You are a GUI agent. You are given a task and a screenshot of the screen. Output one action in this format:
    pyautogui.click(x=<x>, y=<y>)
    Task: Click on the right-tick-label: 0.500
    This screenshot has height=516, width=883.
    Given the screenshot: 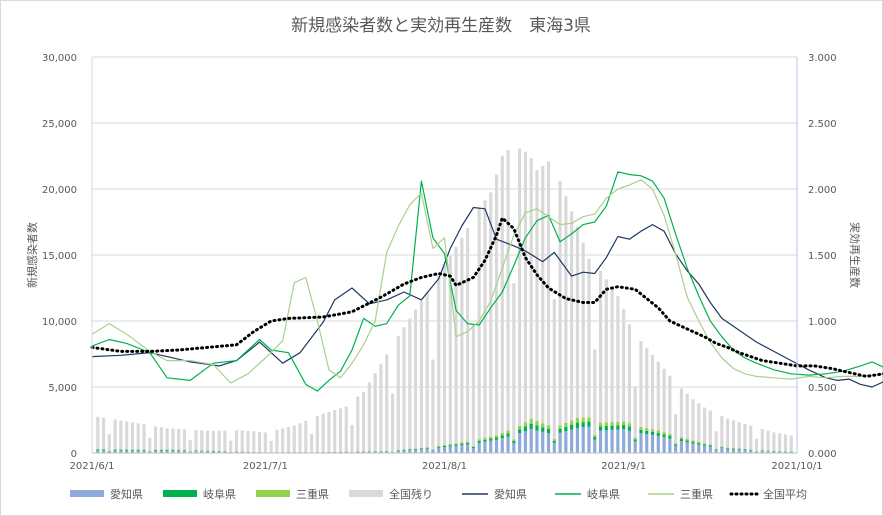 What is the action you would take?
    pyautogui.click(x=822, y=388)
    